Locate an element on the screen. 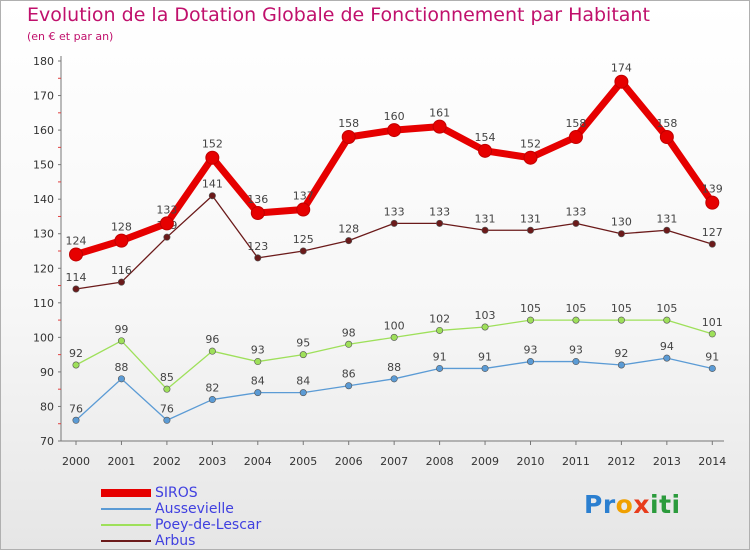 This screenshot has width=750, height=551. data-label-siros: 124 is located at coordinates (76, 240).